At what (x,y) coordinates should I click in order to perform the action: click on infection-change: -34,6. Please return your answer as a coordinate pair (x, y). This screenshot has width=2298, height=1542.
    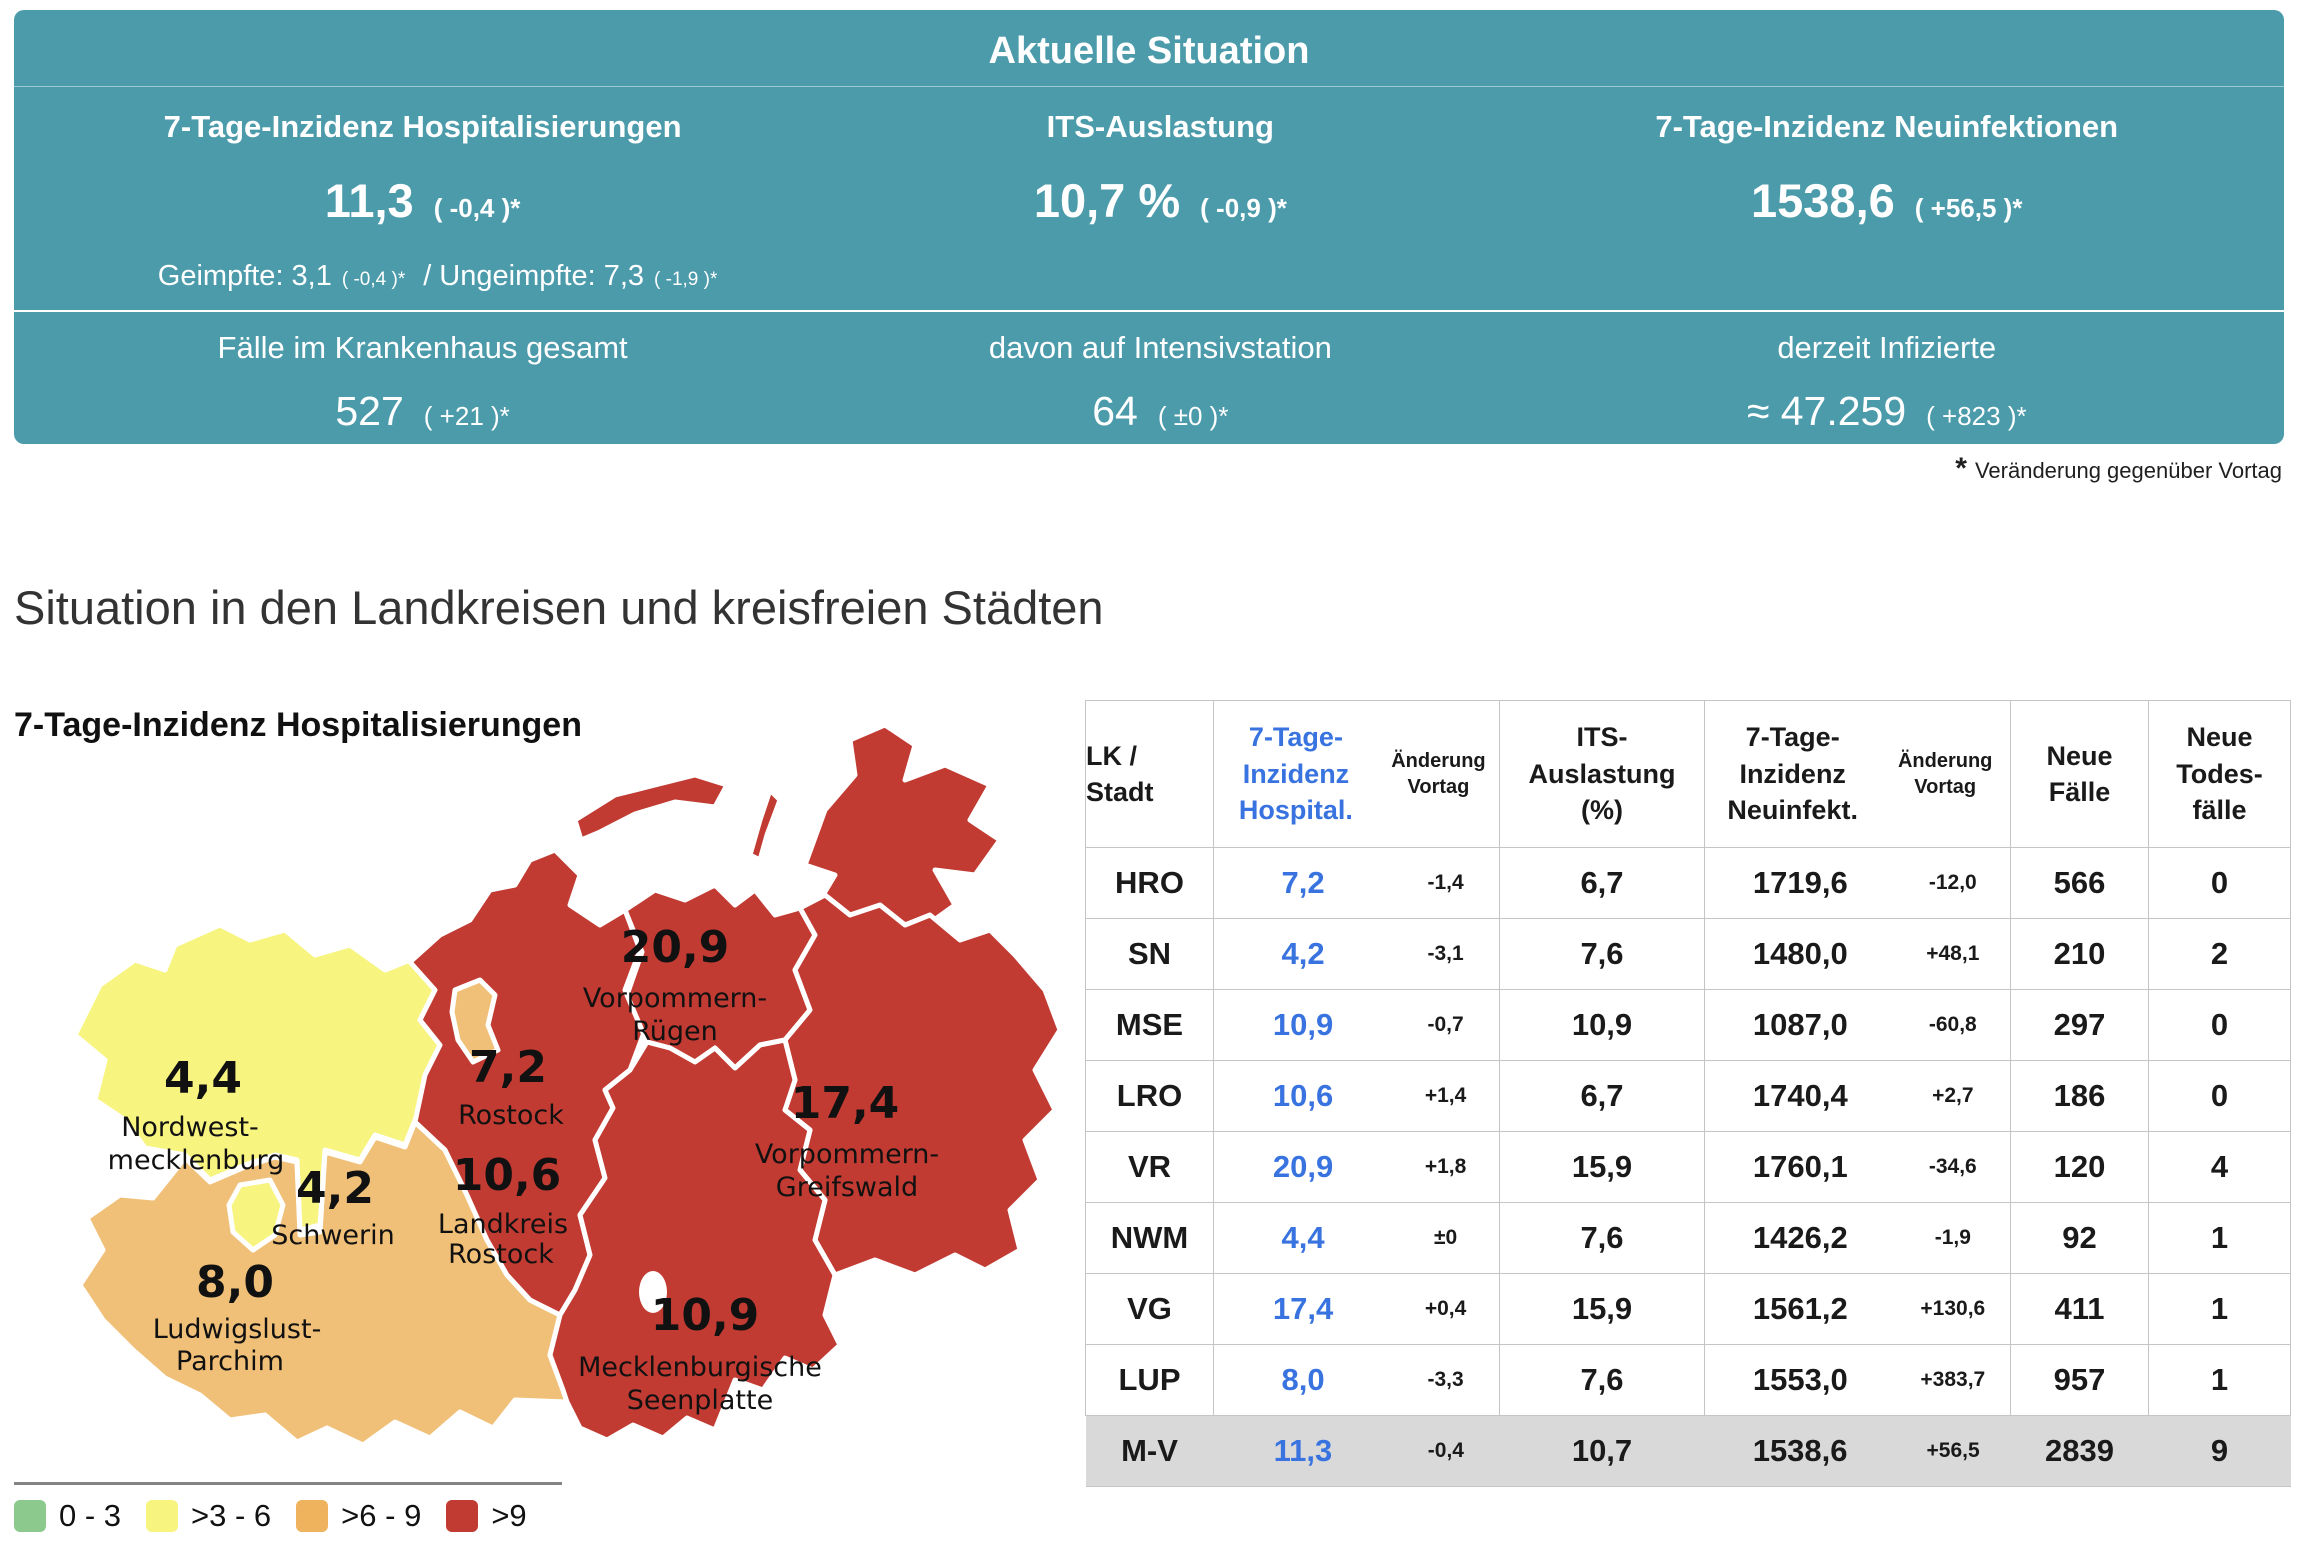
    Looking at the image, I should click on (1952, 1166).